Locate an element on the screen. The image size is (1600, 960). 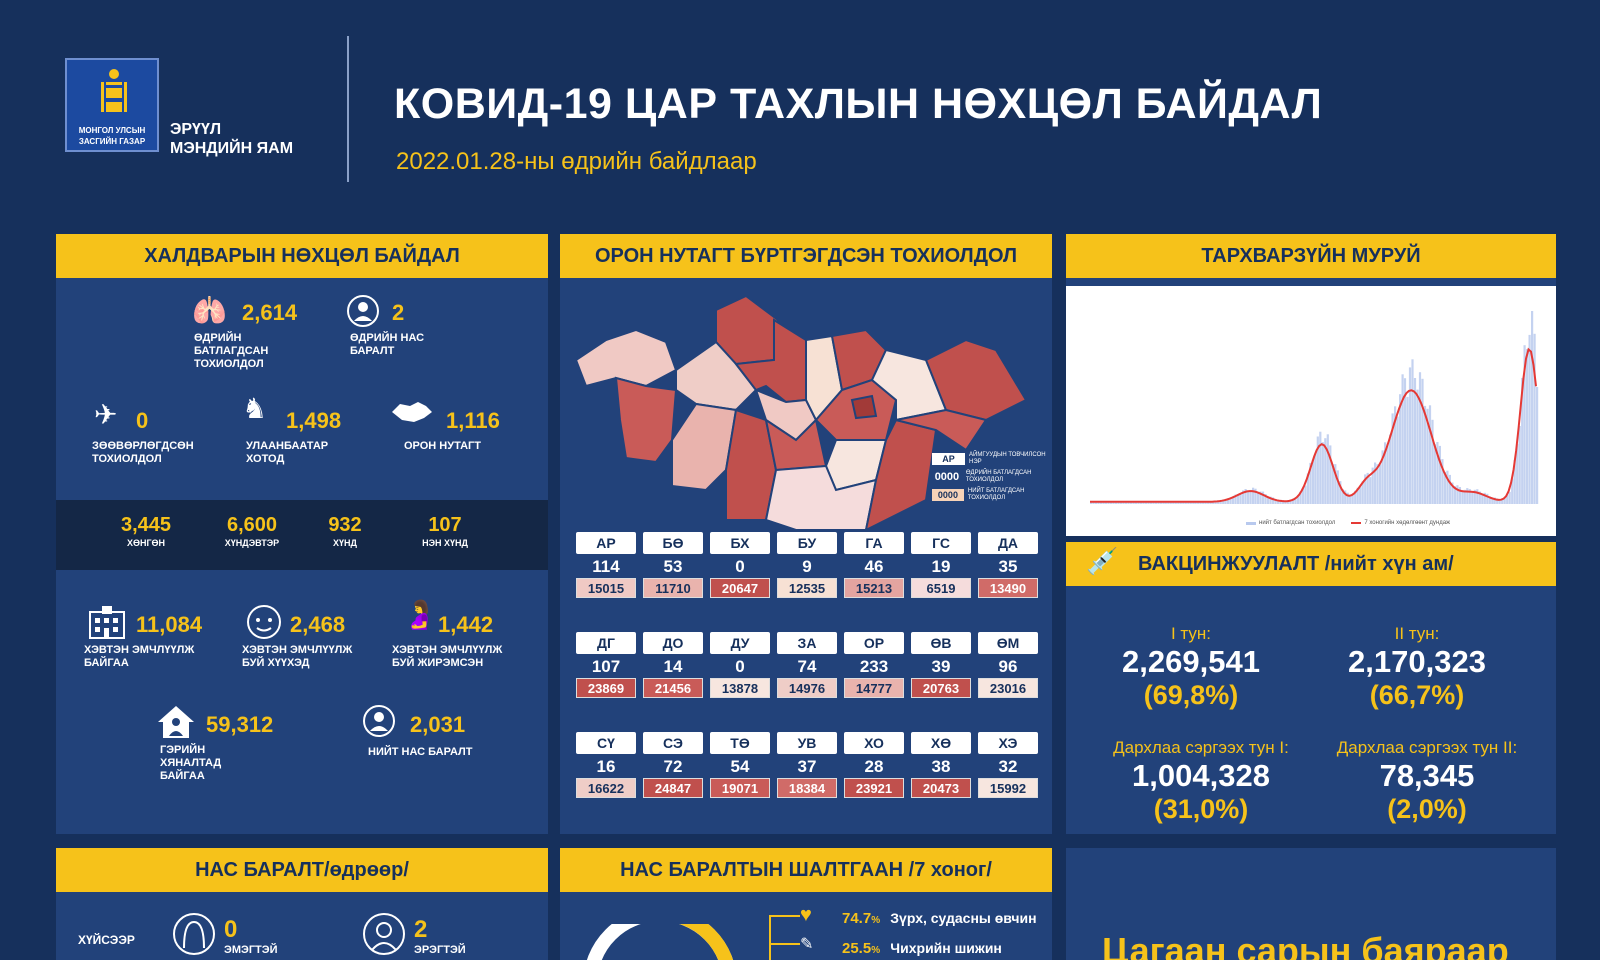
region-total: 15015 is located at coordinates (606, 588).